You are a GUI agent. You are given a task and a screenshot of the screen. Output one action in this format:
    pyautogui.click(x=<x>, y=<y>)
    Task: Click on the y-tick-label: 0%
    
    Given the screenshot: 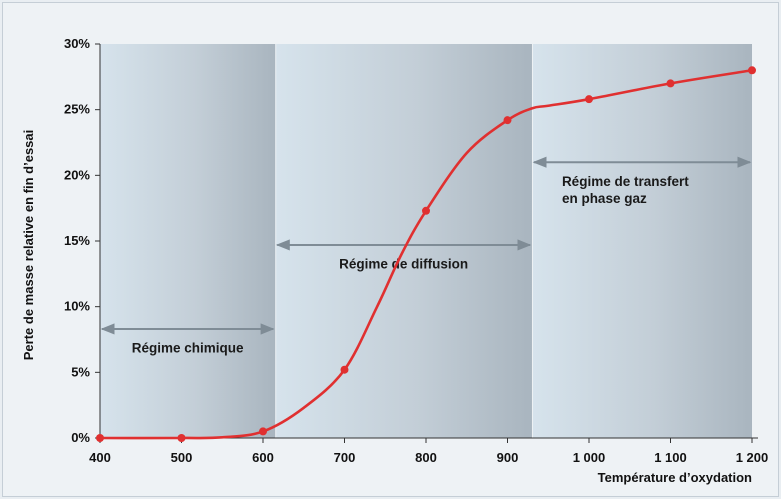 What is the action you would take?
    pyautogui.click(x=80, y=437)
    